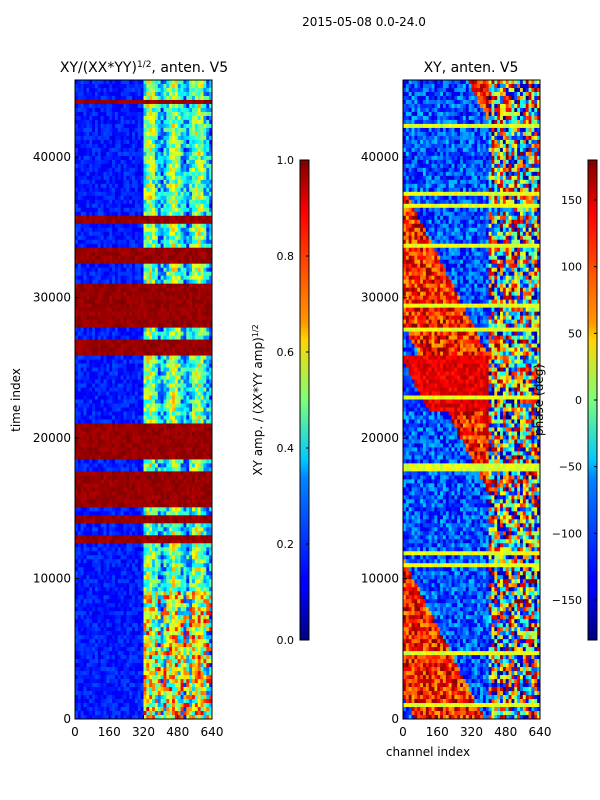 Image resolution: width=600 pixels, height=800 pixels. Describe the element at coordinates (286, 544) in the screenshot. I see `colorbar-tick-label: 0.2` at that location.